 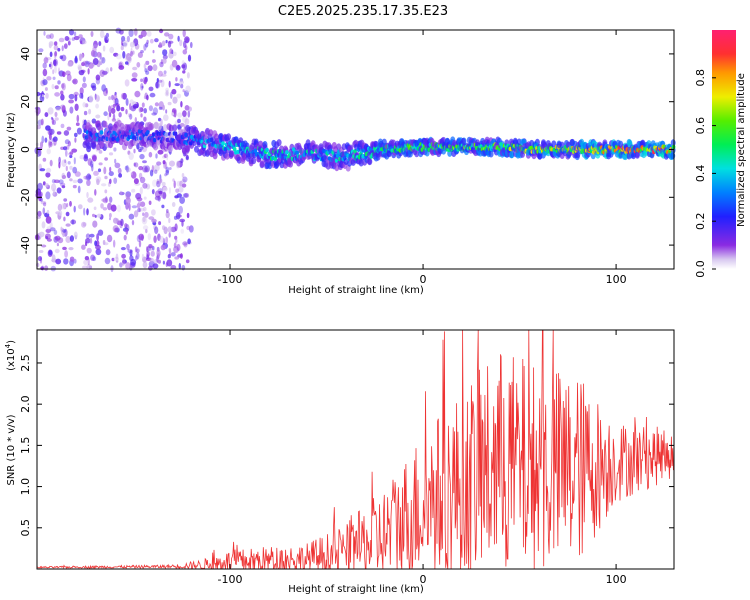 I want to click on colorbar-gradient, so click(x=724, y=149).